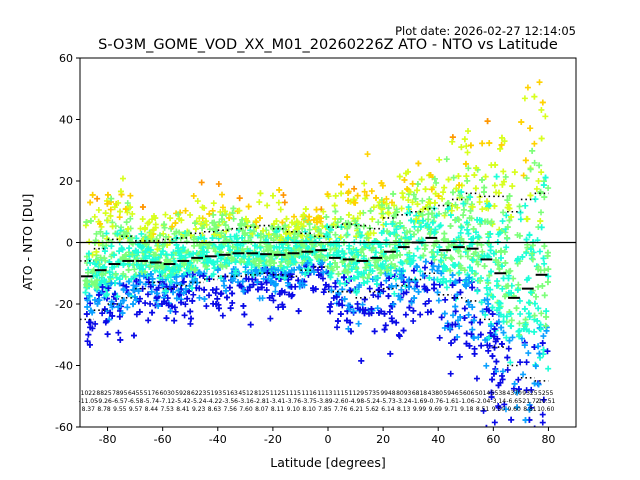 Image resolution: width=640 pixels, height=480 pixels. Describe the element at coordinates (373, 409) in the screenshot. I see `bin-count-label: 5.62` at that location.